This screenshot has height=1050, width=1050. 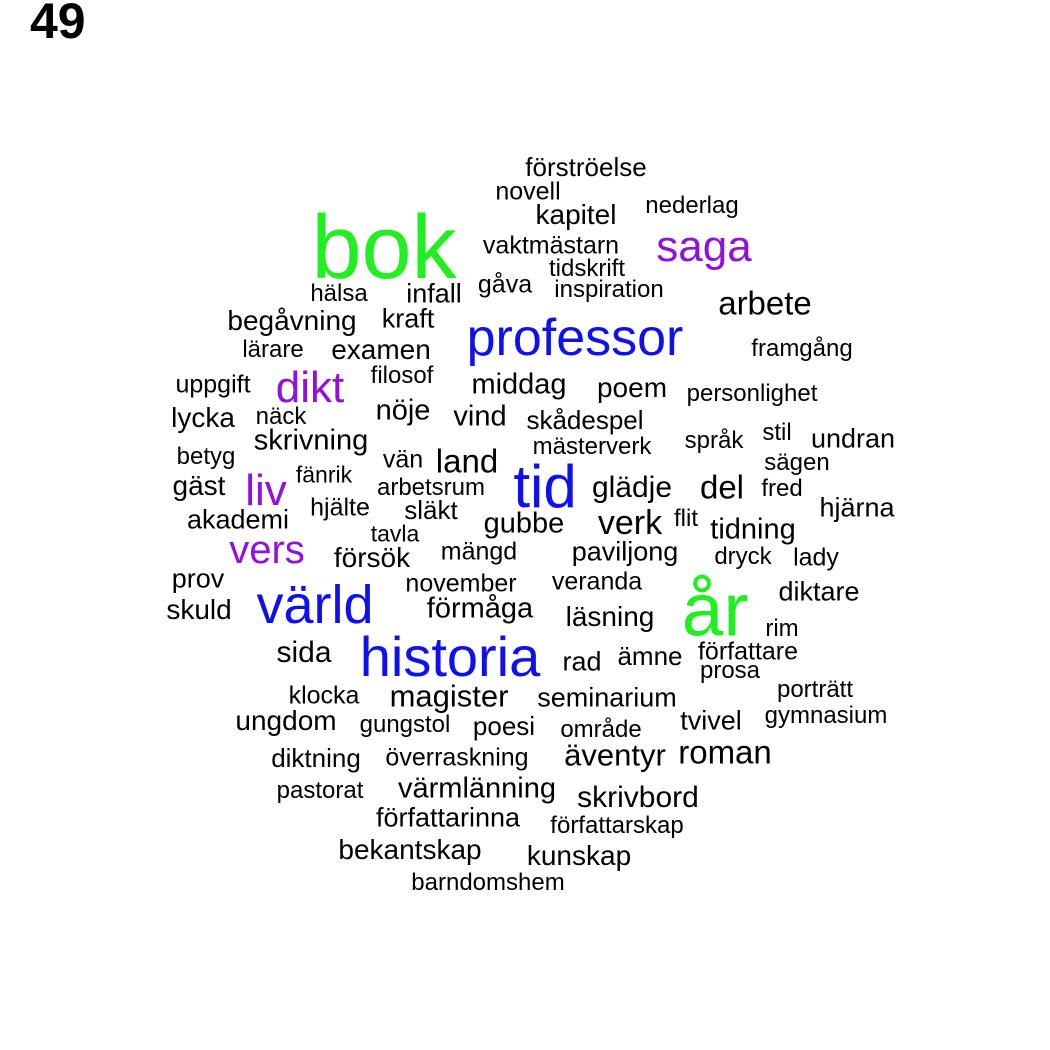 What do you see at coordinates (753, 529) in the screenshot?
I see `word-55: tidning` at bounding box center [753, 529].